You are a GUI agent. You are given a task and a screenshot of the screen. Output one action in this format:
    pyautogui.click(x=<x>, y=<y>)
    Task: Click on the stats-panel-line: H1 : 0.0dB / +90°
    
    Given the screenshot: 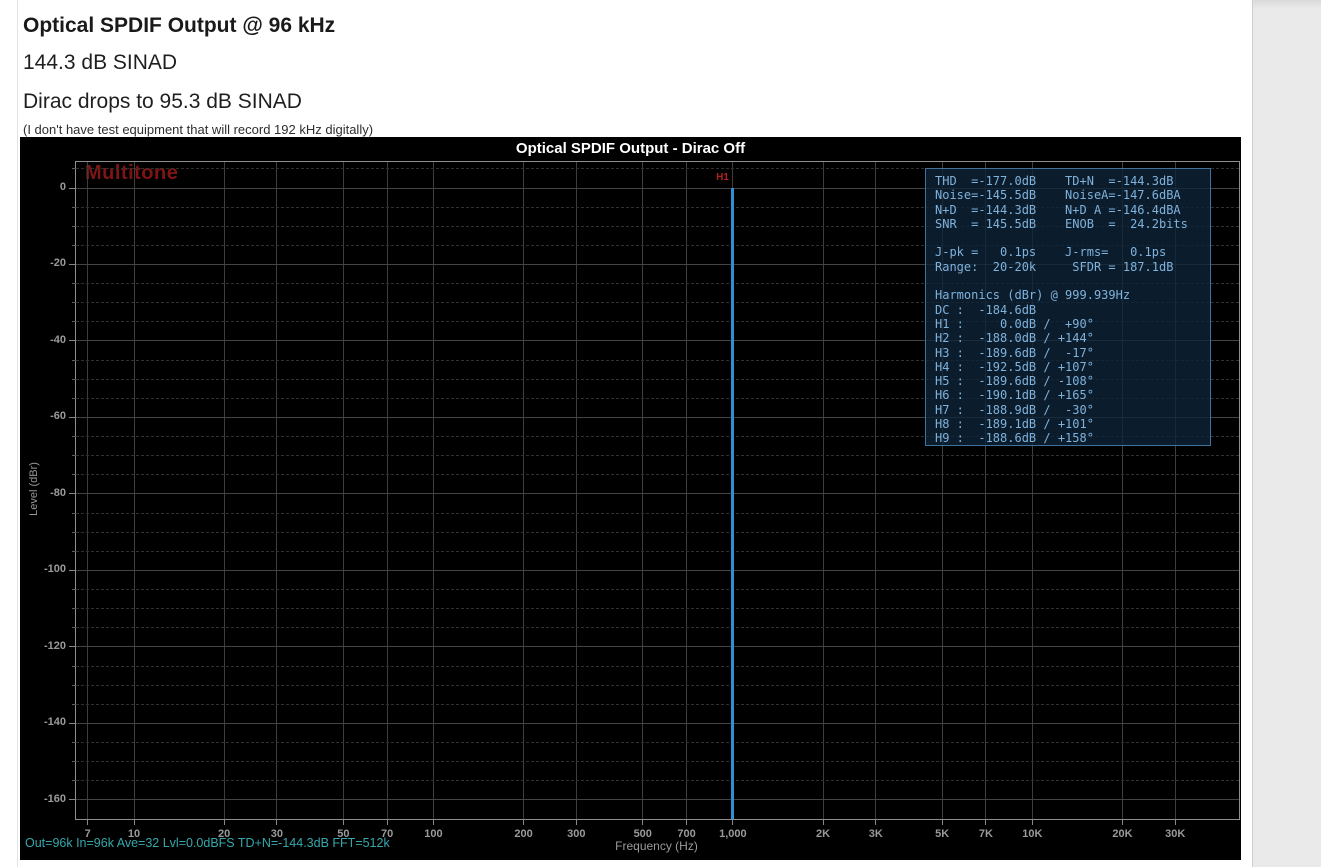 What is the action you would take?
    pyautogui.click(x=1014, y=323)
    